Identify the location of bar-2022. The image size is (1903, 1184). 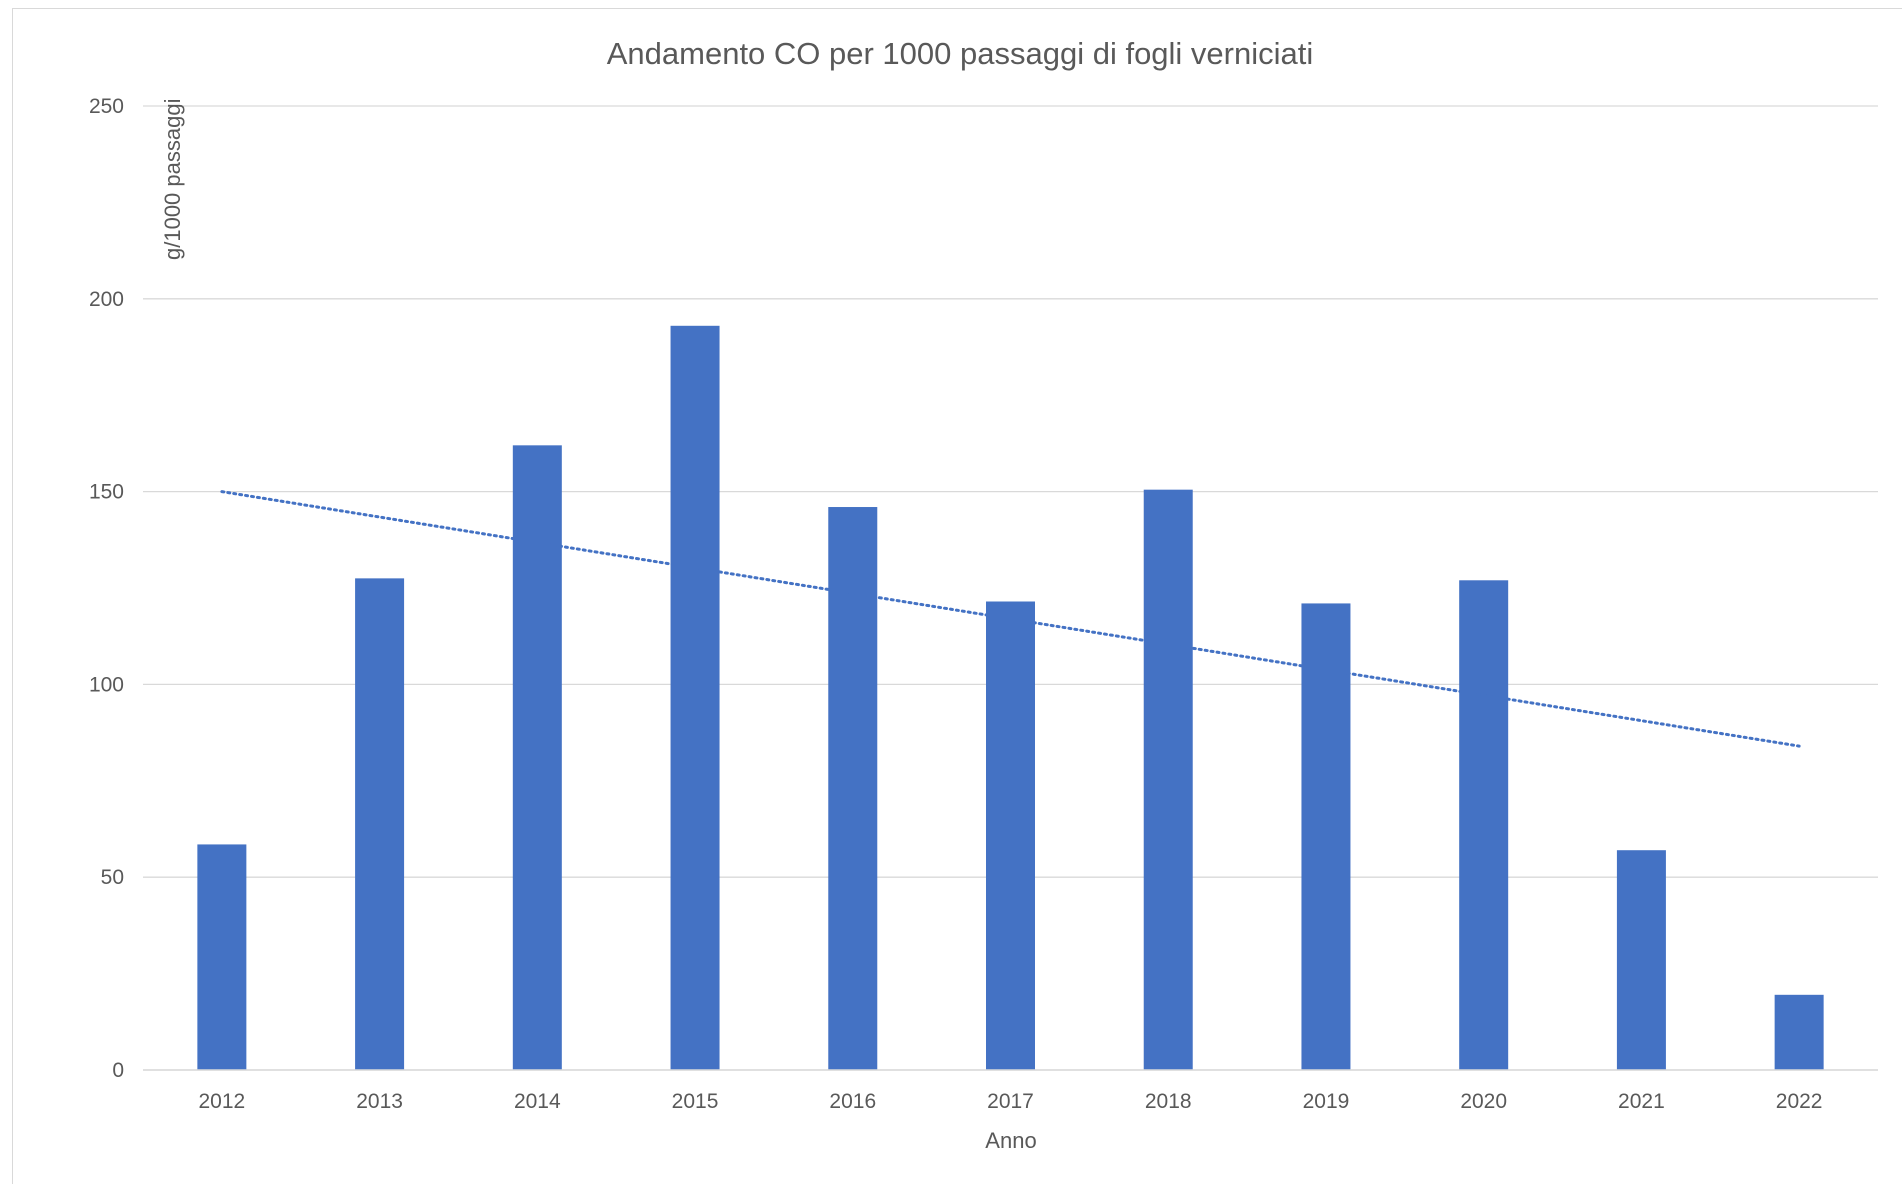
(1799, 1032).